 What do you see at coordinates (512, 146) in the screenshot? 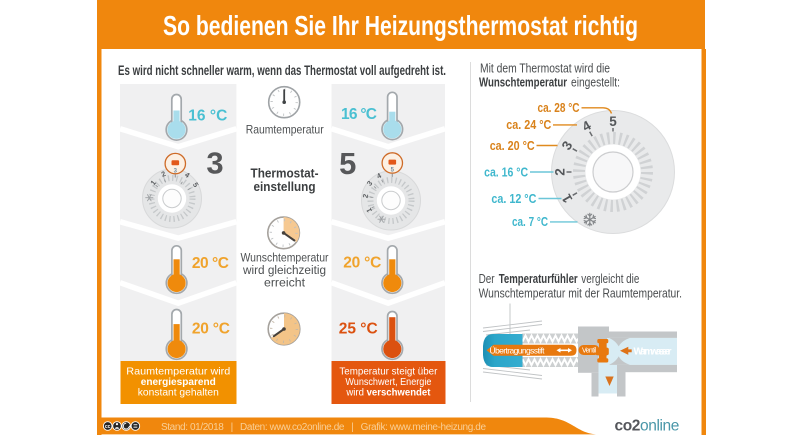
I see `svg-text: ca. 20 °C` at bounding box center [512, 146].